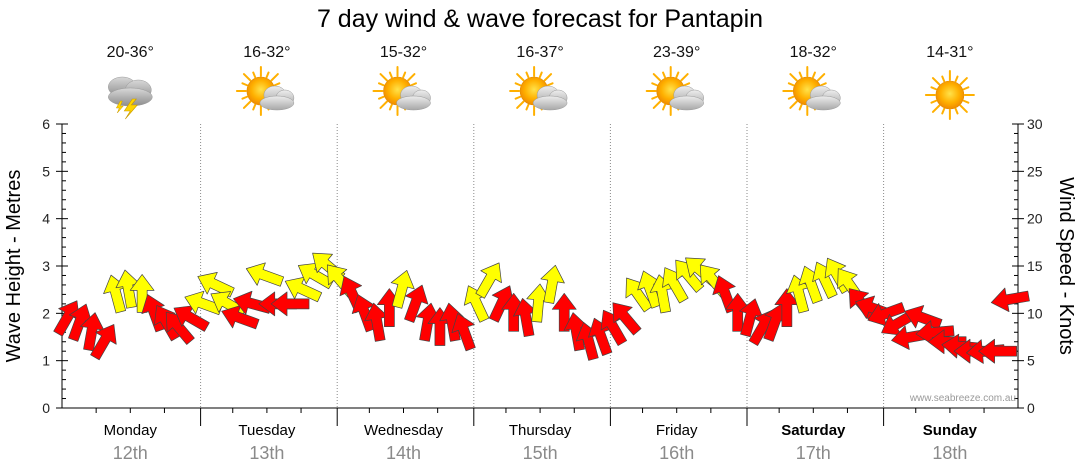 Image resolution: width=1080 pixels, height=475 pixels. What do you see at coordinates (813, 430) in the screenshot?
I see `day-name-label: Saturday` at bounding box center [813, 430].